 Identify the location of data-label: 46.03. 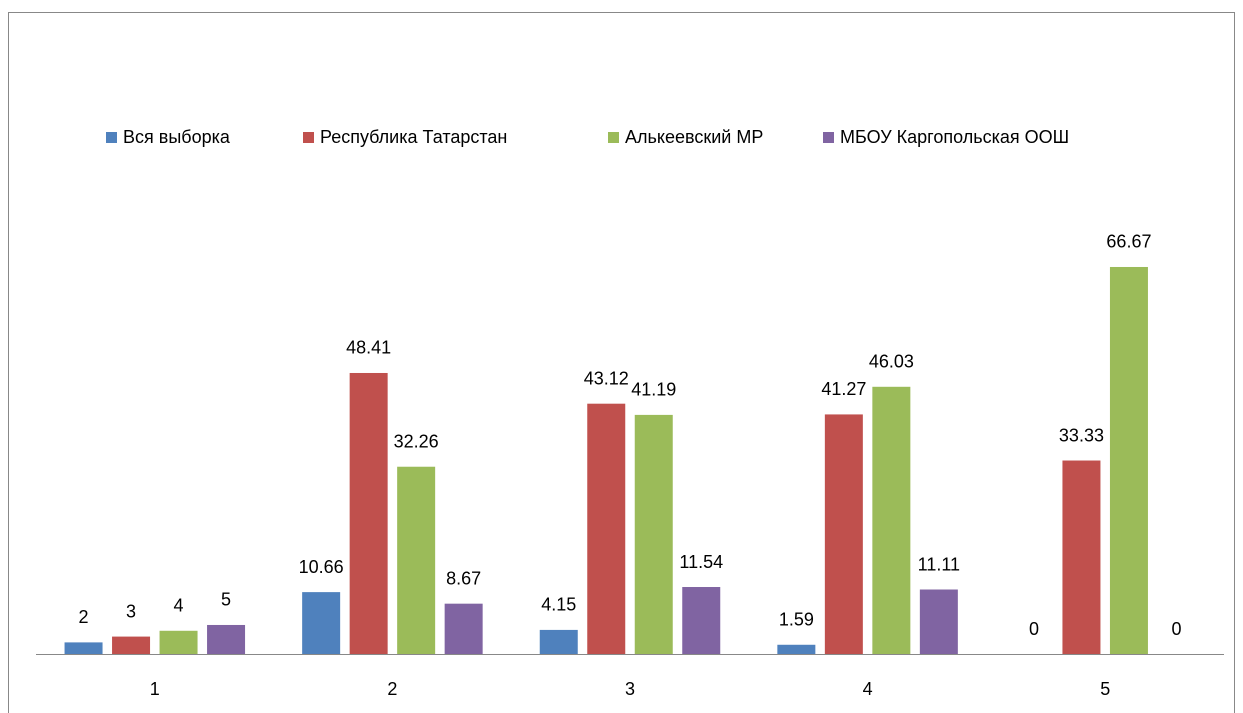
(891, 362).